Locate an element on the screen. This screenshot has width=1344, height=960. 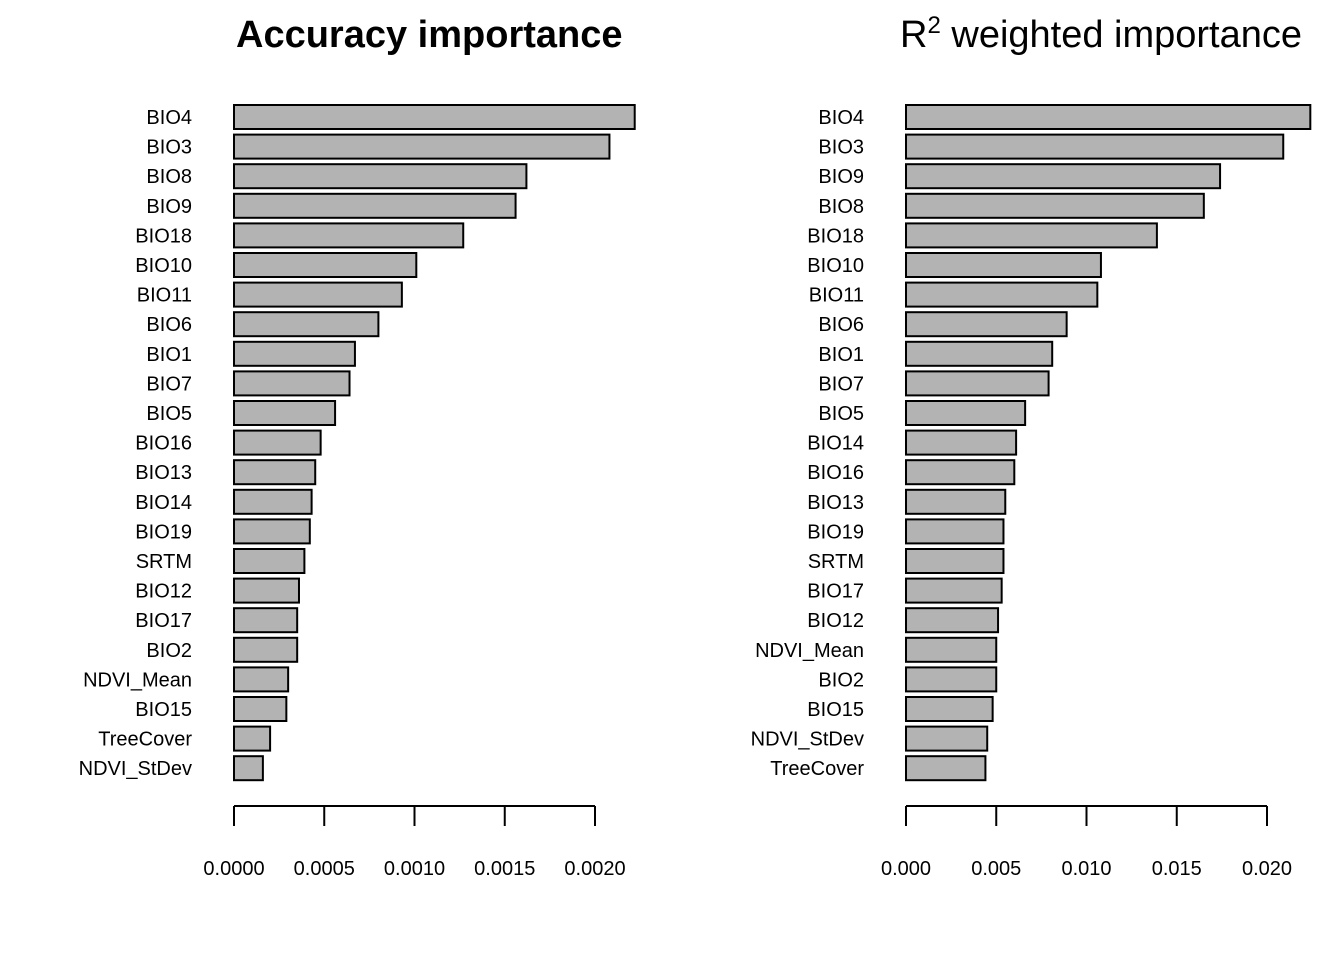
bar-bio19 is located at coordinates (955, 531).